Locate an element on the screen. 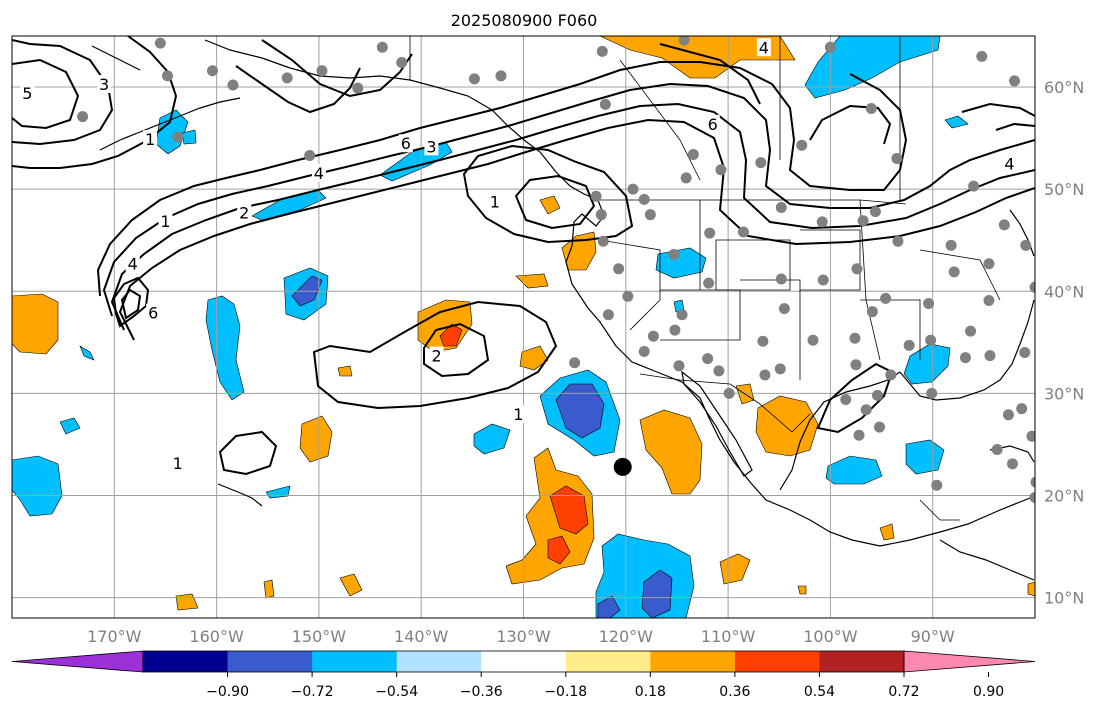  colorbar-tick-label: −0.36 is located at coordinates (481, 692).